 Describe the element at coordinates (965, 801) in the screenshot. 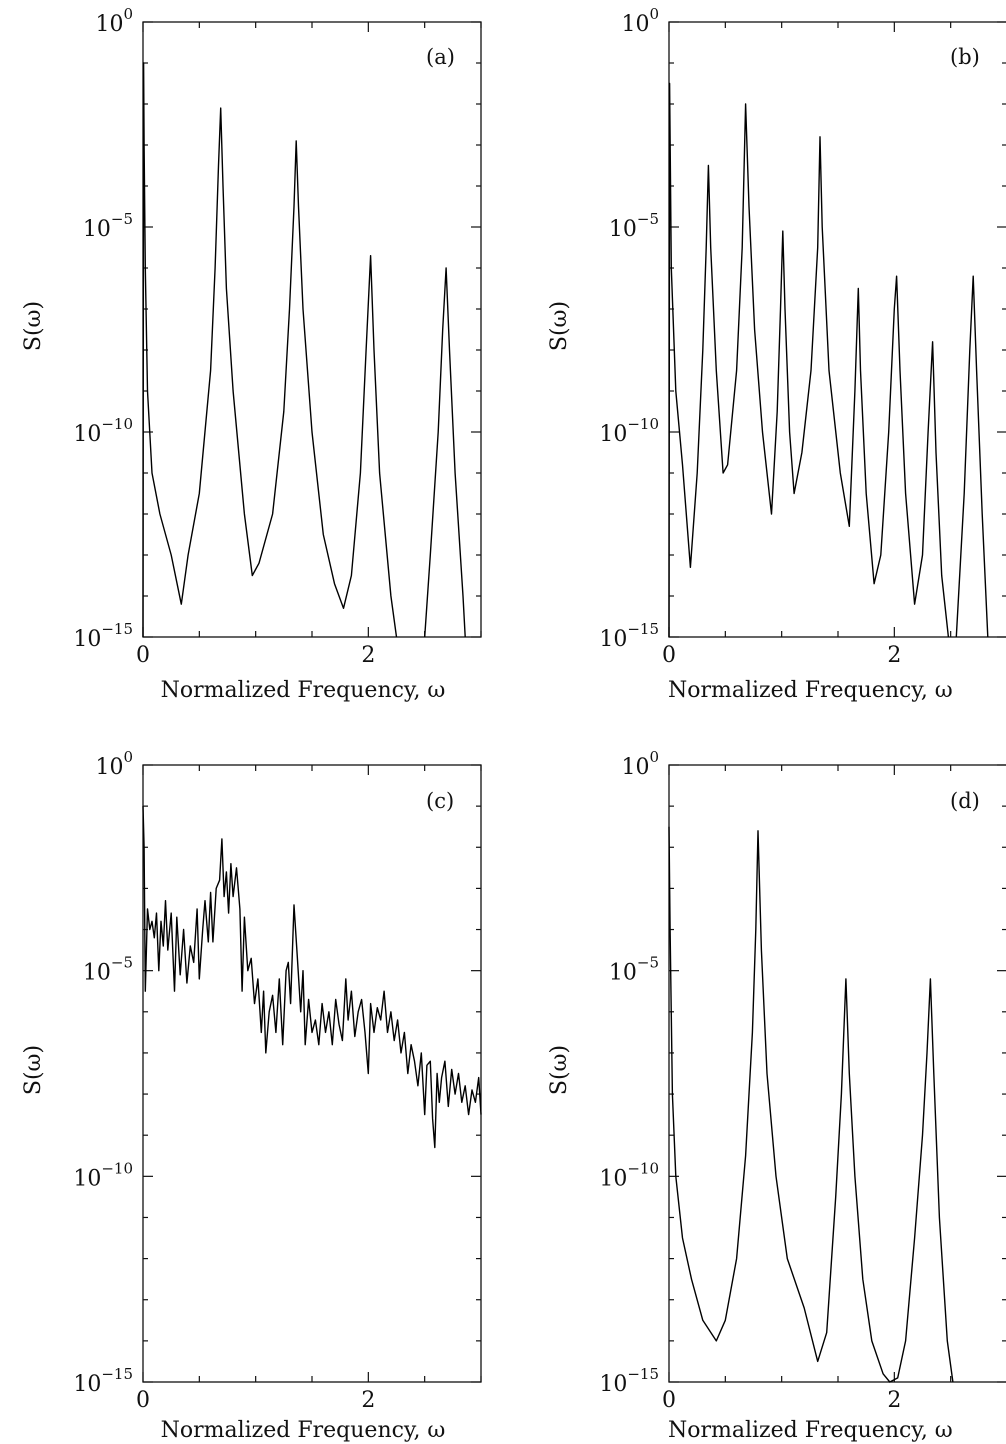

I see `panel-d-label: (d)` at that location.